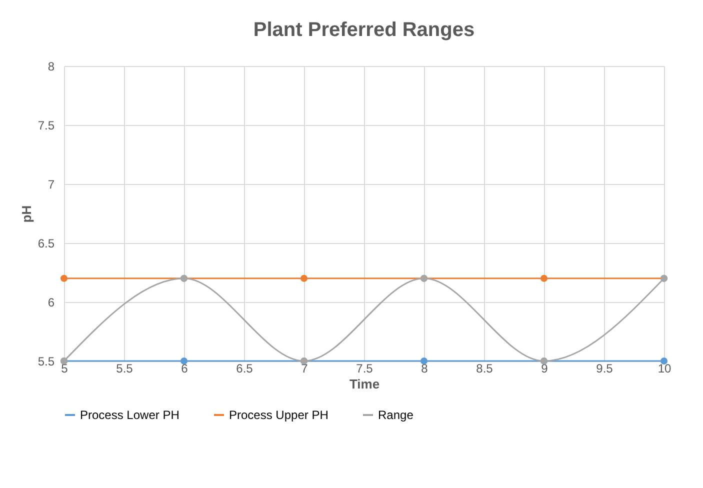 Image resolution: width=703 pixels, height=488 pixels. Describe the element at coordinates (364, 30) in the screenshot. I see `chart-title: Plant Preferred Ranges` at that location.